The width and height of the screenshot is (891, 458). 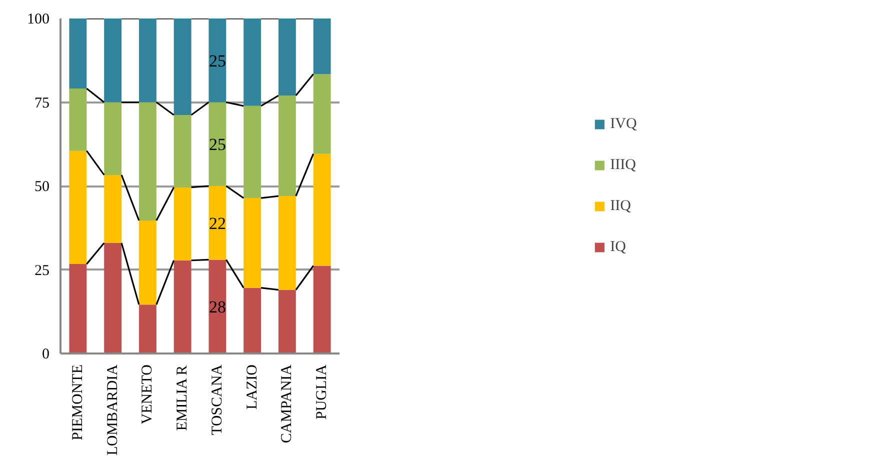 I want to click on x-tick-label: LOMBARDIA, so click(x=112, y=410).